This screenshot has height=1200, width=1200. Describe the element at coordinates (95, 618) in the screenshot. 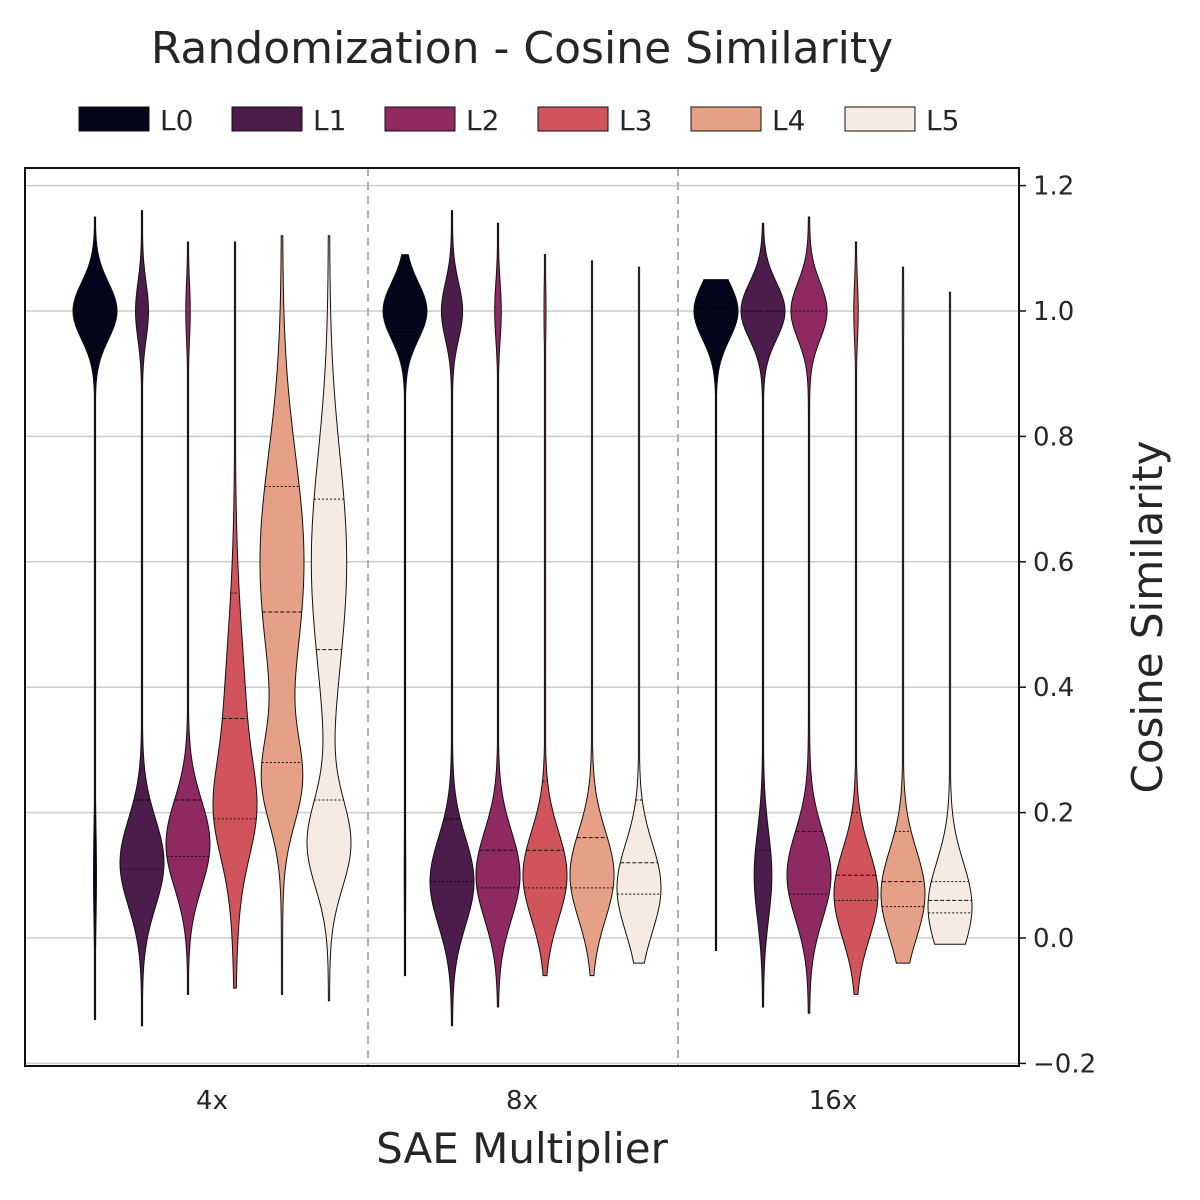

I see `violin-4x-L0` at that location.